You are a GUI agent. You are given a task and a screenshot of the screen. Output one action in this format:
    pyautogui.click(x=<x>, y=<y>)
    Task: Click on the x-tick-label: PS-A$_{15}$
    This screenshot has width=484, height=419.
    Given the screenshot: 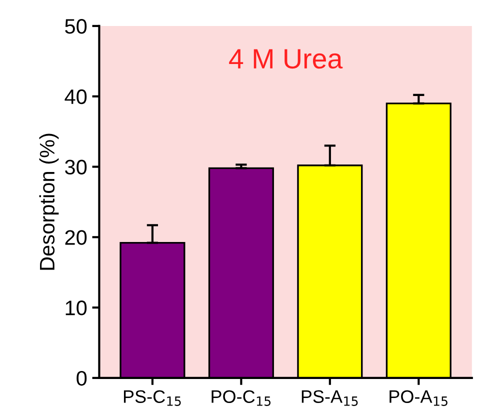 What is the action you would take?
    pyautogui.click(x=330, y=398)
    